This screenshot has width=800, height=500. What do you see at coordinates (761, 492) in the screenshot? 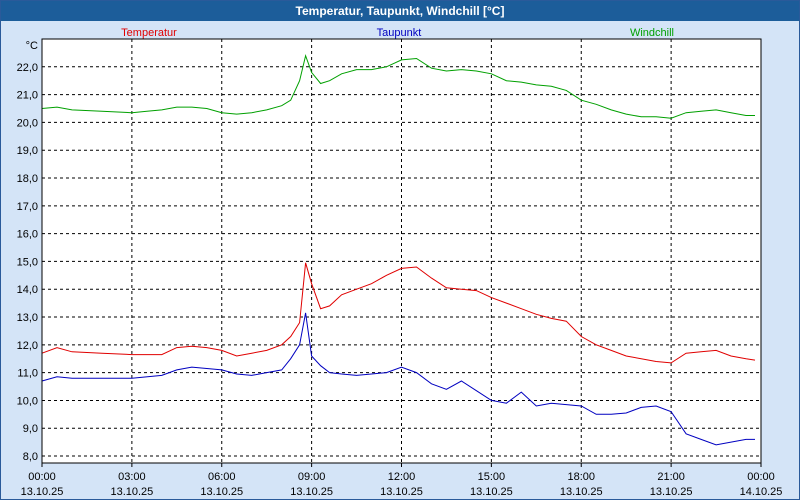
I see `x-tick-date-label: 14.10.25` at bounding box center [761, 492].